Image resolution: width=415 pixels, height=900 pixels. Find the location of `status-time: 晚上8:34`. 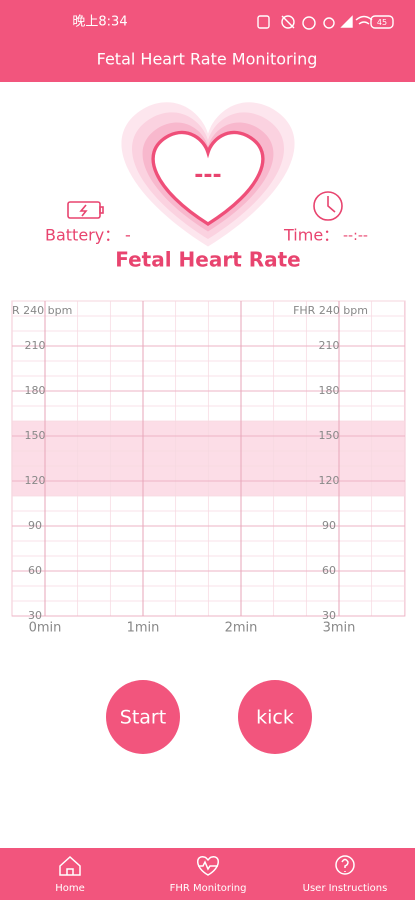

status-time: 晚上8:34 is located at coordinates (99, 22).